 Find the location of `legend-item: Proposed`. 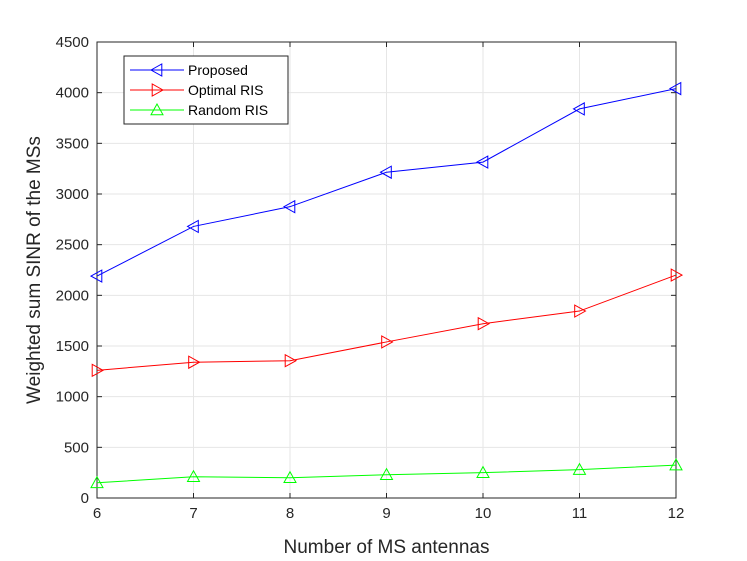

legend-item: Proposed is located at coordinates (189, 70).